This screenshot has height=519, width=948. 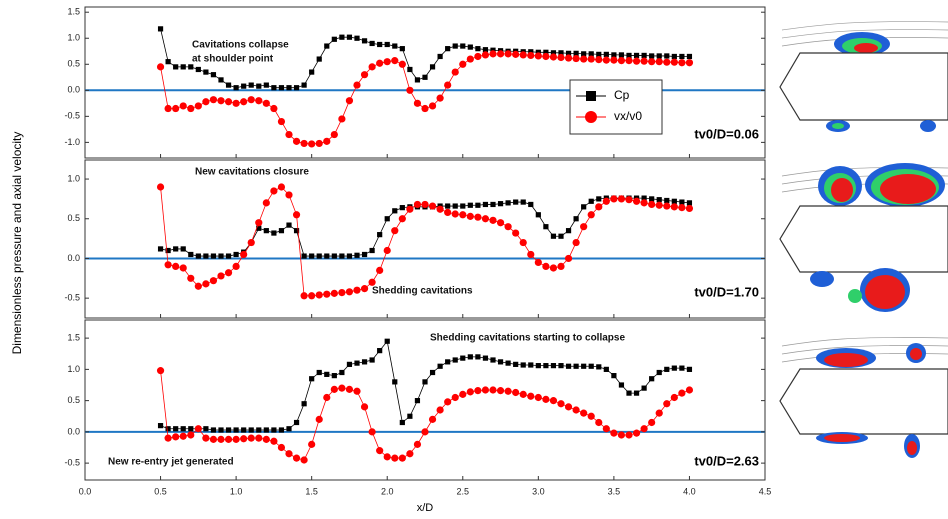 What do you see at coordinates (726, 133) in the screenshot?
I see `panel-label: tv0/D=0.06` at bounding box center [726, 133].